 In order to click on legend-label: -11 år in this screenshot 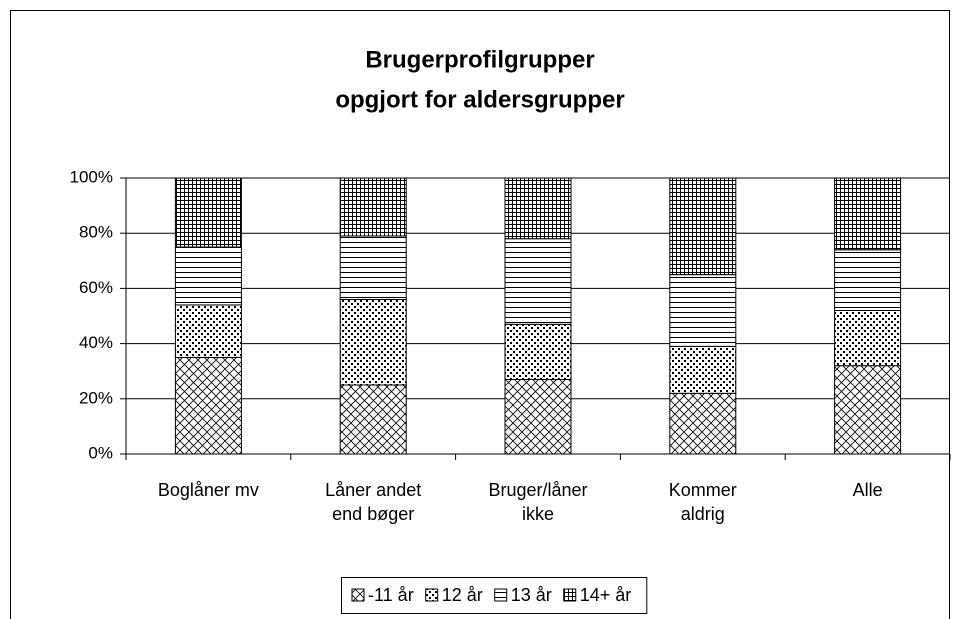, I will do `click(391, 595)`.